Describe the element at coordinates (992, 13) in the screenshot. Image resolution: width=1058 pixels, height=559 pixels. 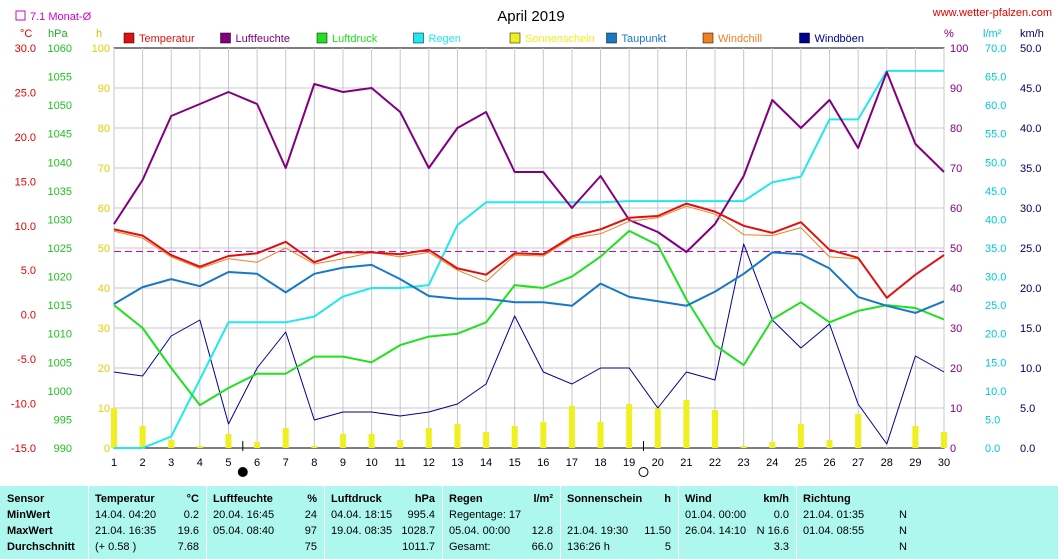
I see `site-url: www.wetter-pfalzen.com` at that location.